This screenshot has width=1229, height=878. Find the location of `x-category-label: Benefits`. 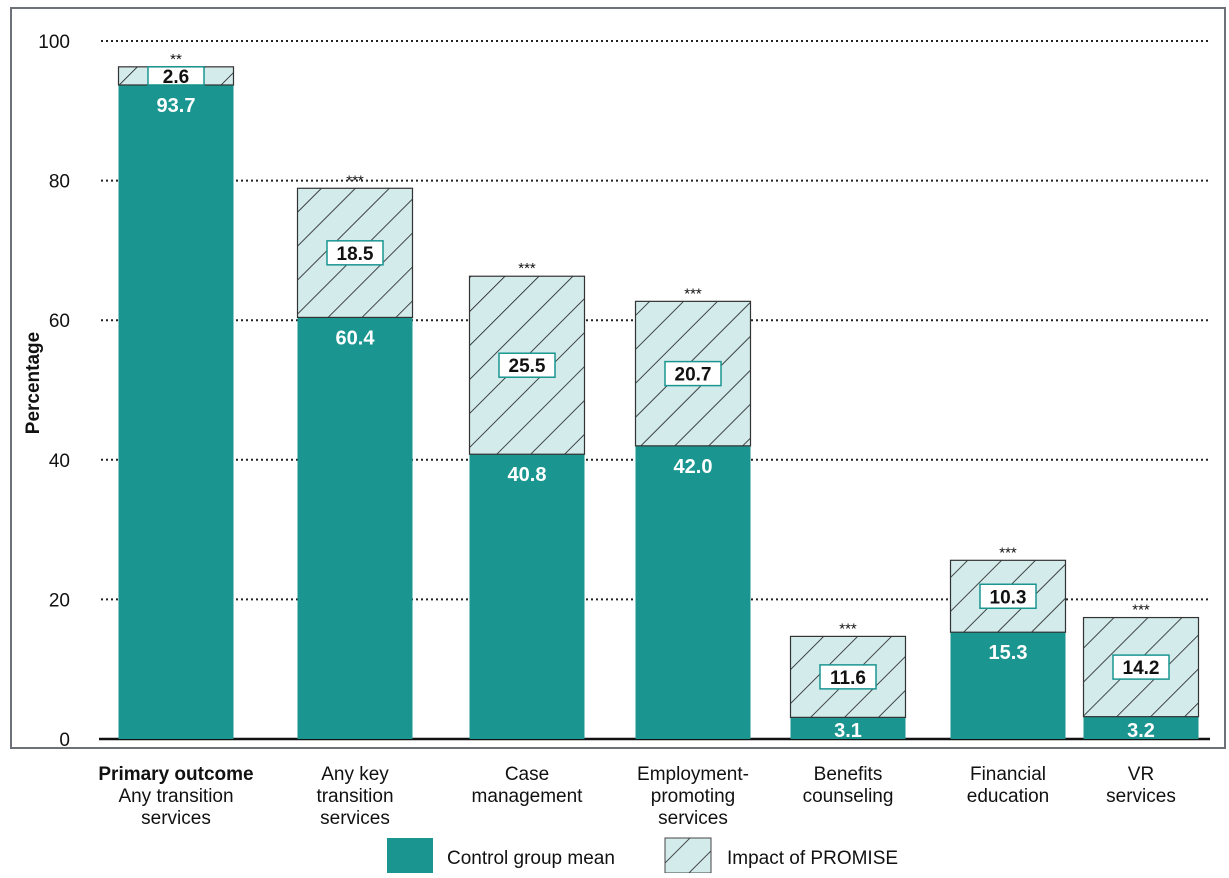

x-category-label: Benefits is located at coordinates (848, 774).